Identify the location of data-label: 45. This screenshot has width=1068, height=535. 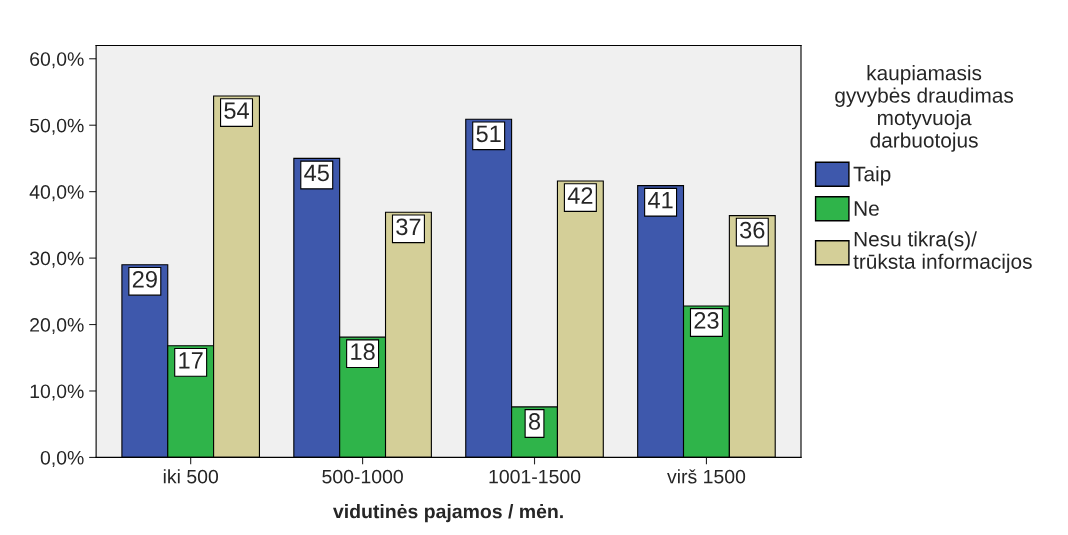
(316, 173).